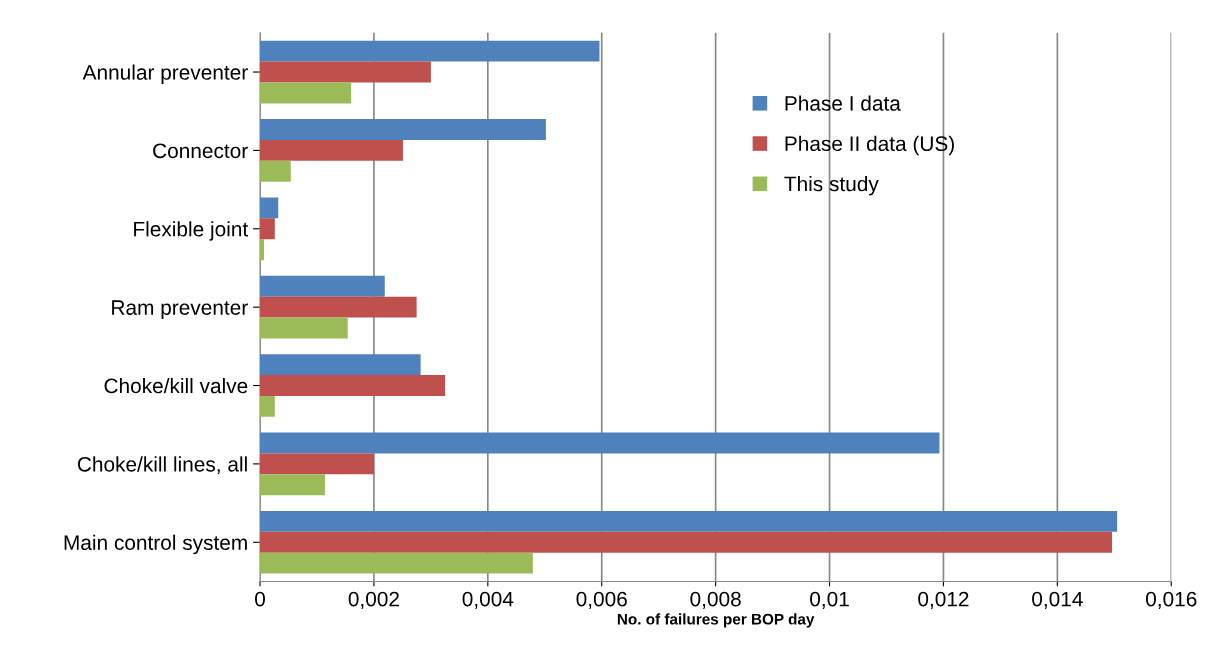 This screenshot has width=1215, height=657. I want to click on x-tick-label: 0,008, so click(715, 600).